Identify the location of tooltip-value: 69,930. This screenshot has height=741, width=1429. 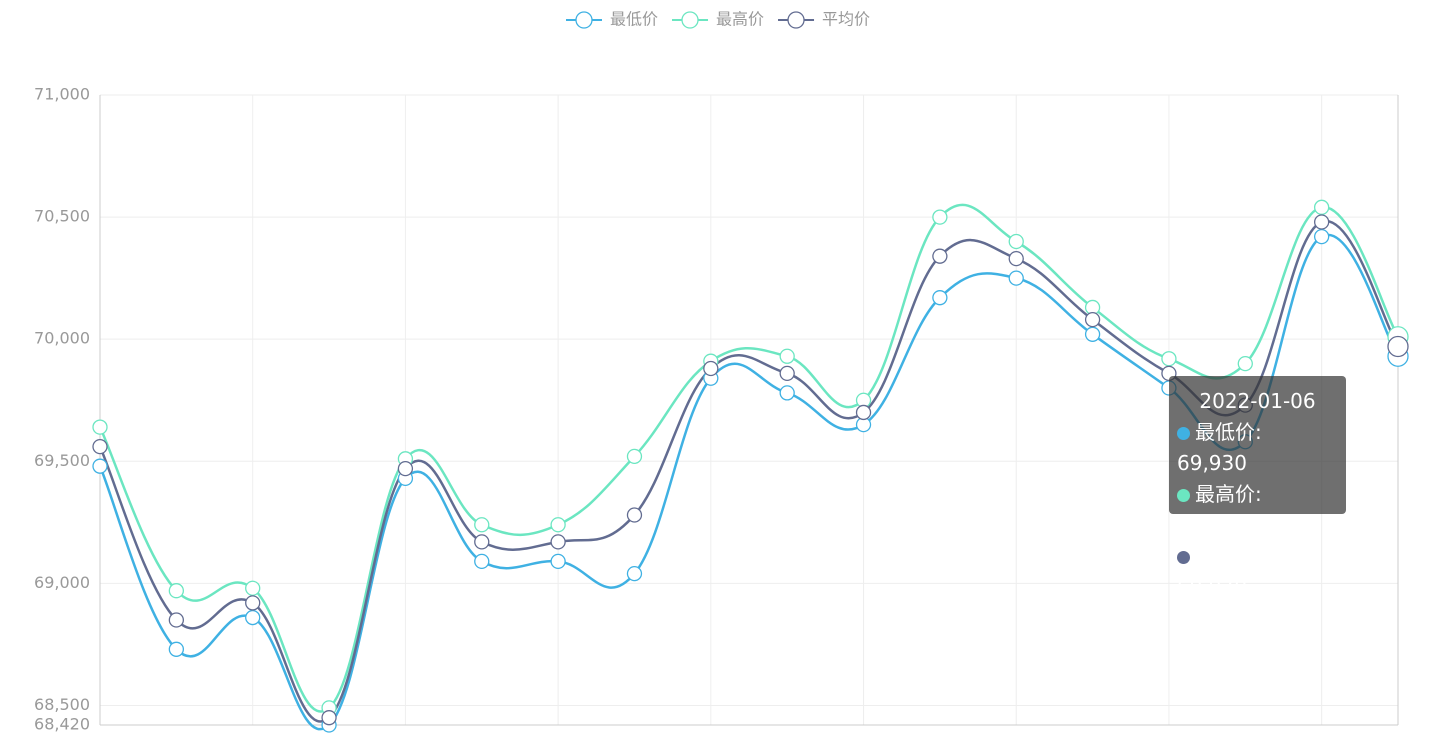
(1212, 463).